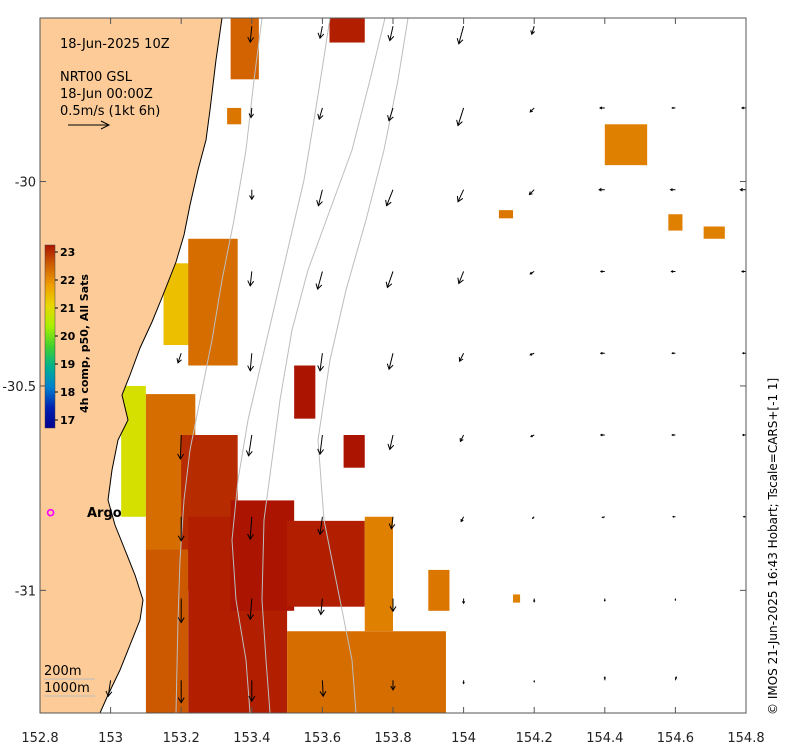 This screenshot has height=750, width=790. Describe the element at coordinates (115, 44) in the screenshot. I see `timestamp-label: 18-Jun-2025 10Z` at that location.